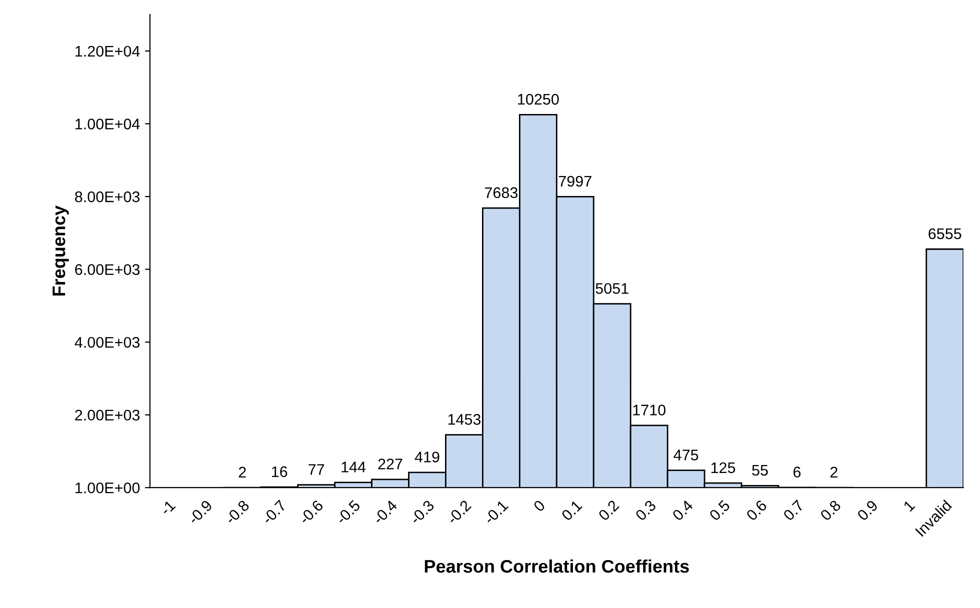  I want to click on x-tick-label: 0.3, so click(645, 510).